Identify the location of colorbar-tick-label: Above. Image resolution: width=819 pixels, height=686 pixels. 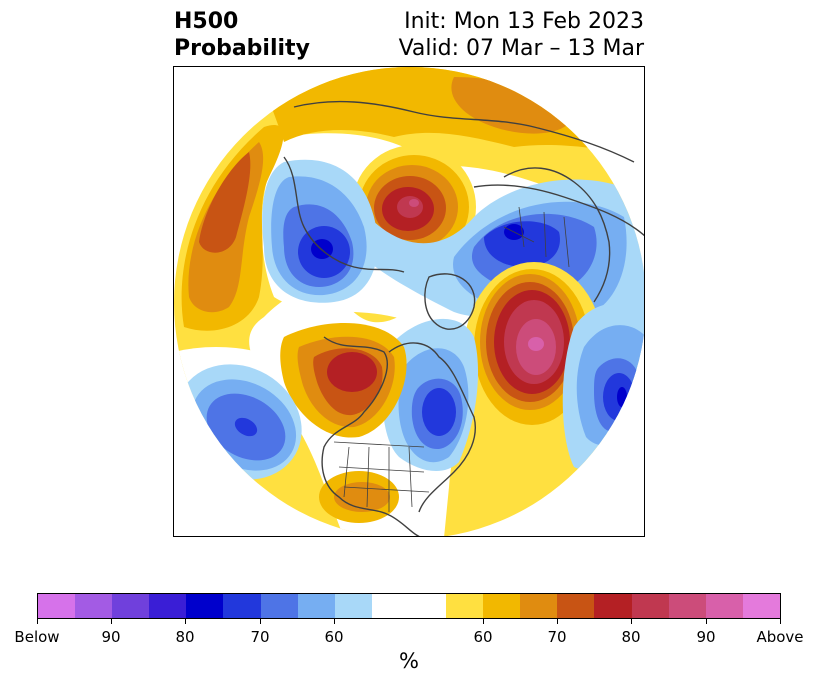
(780, 637).